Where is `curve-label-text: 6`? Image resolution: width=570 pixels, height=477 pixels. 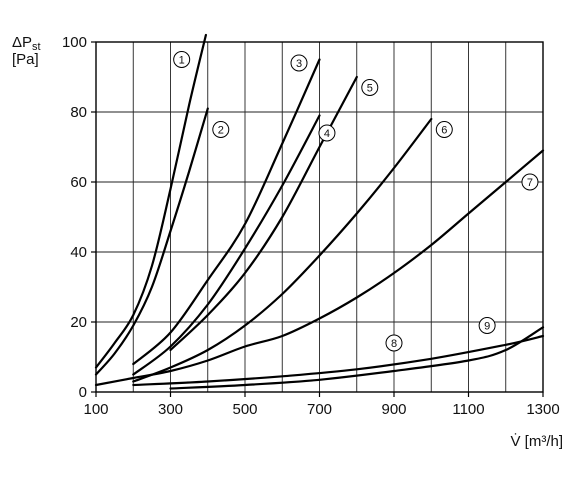 curve-label-text: 6 is located at coordinates (444, 131).